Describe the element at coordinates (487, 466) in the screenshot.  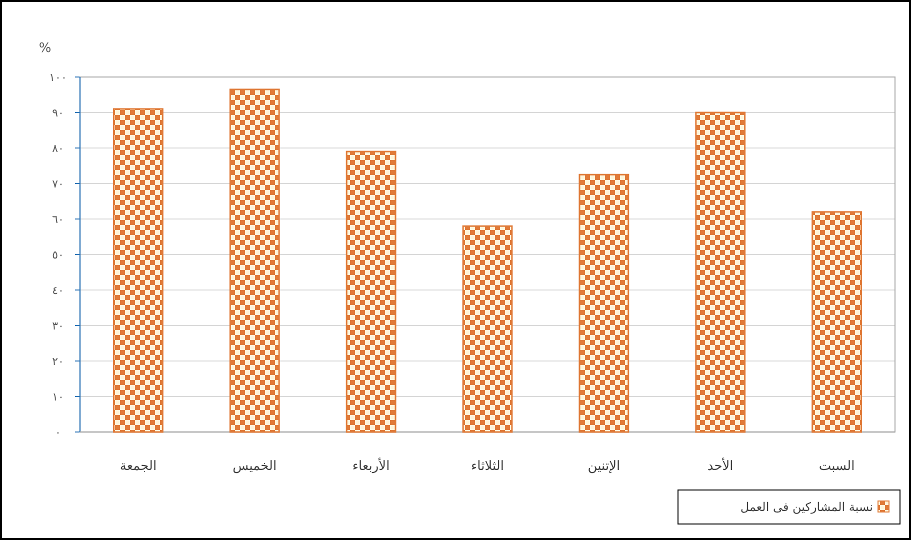
I see `x-tick-label: الثلاثاء` at that location.